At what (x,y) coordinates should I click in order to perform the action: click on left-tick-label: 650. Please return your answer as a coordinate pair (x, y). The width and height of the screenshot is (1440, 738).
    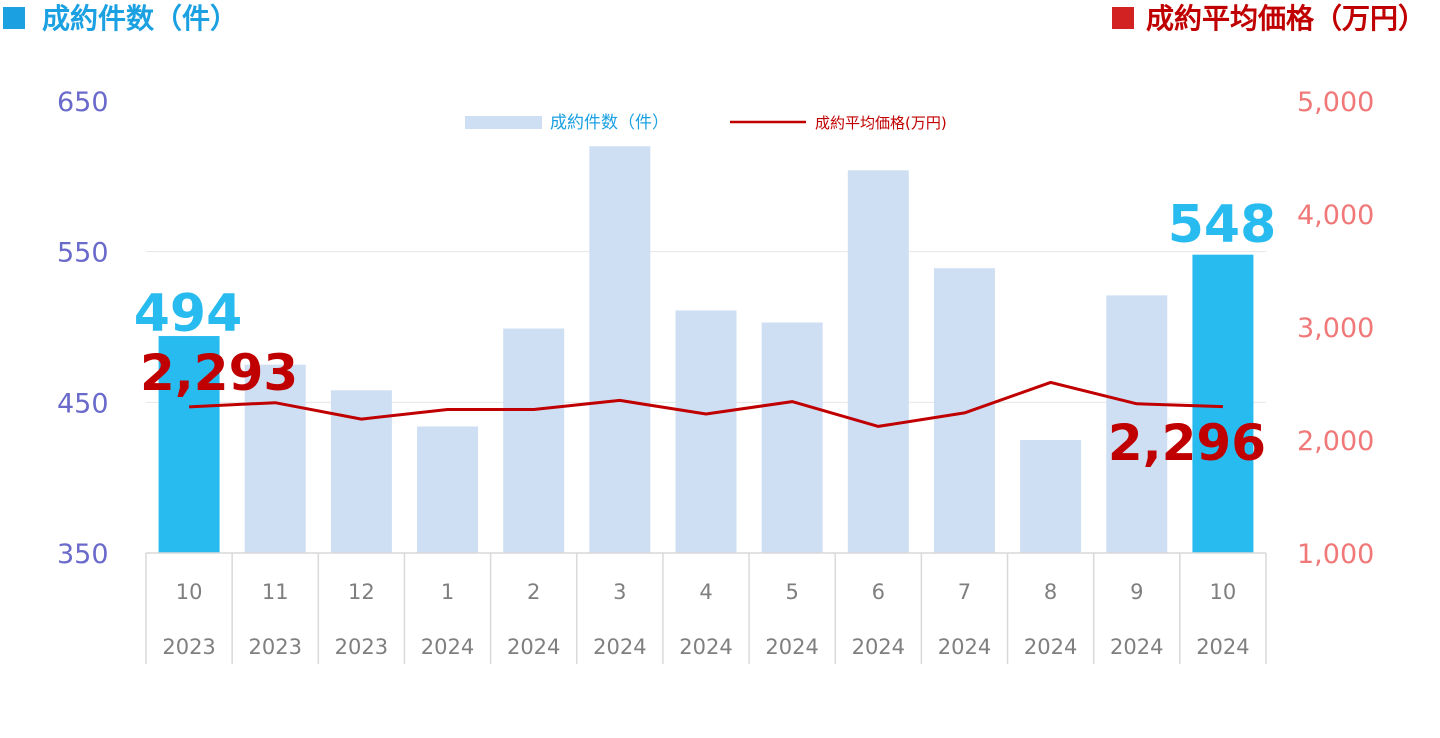
    Looking at the image, I should click on (83, 102).